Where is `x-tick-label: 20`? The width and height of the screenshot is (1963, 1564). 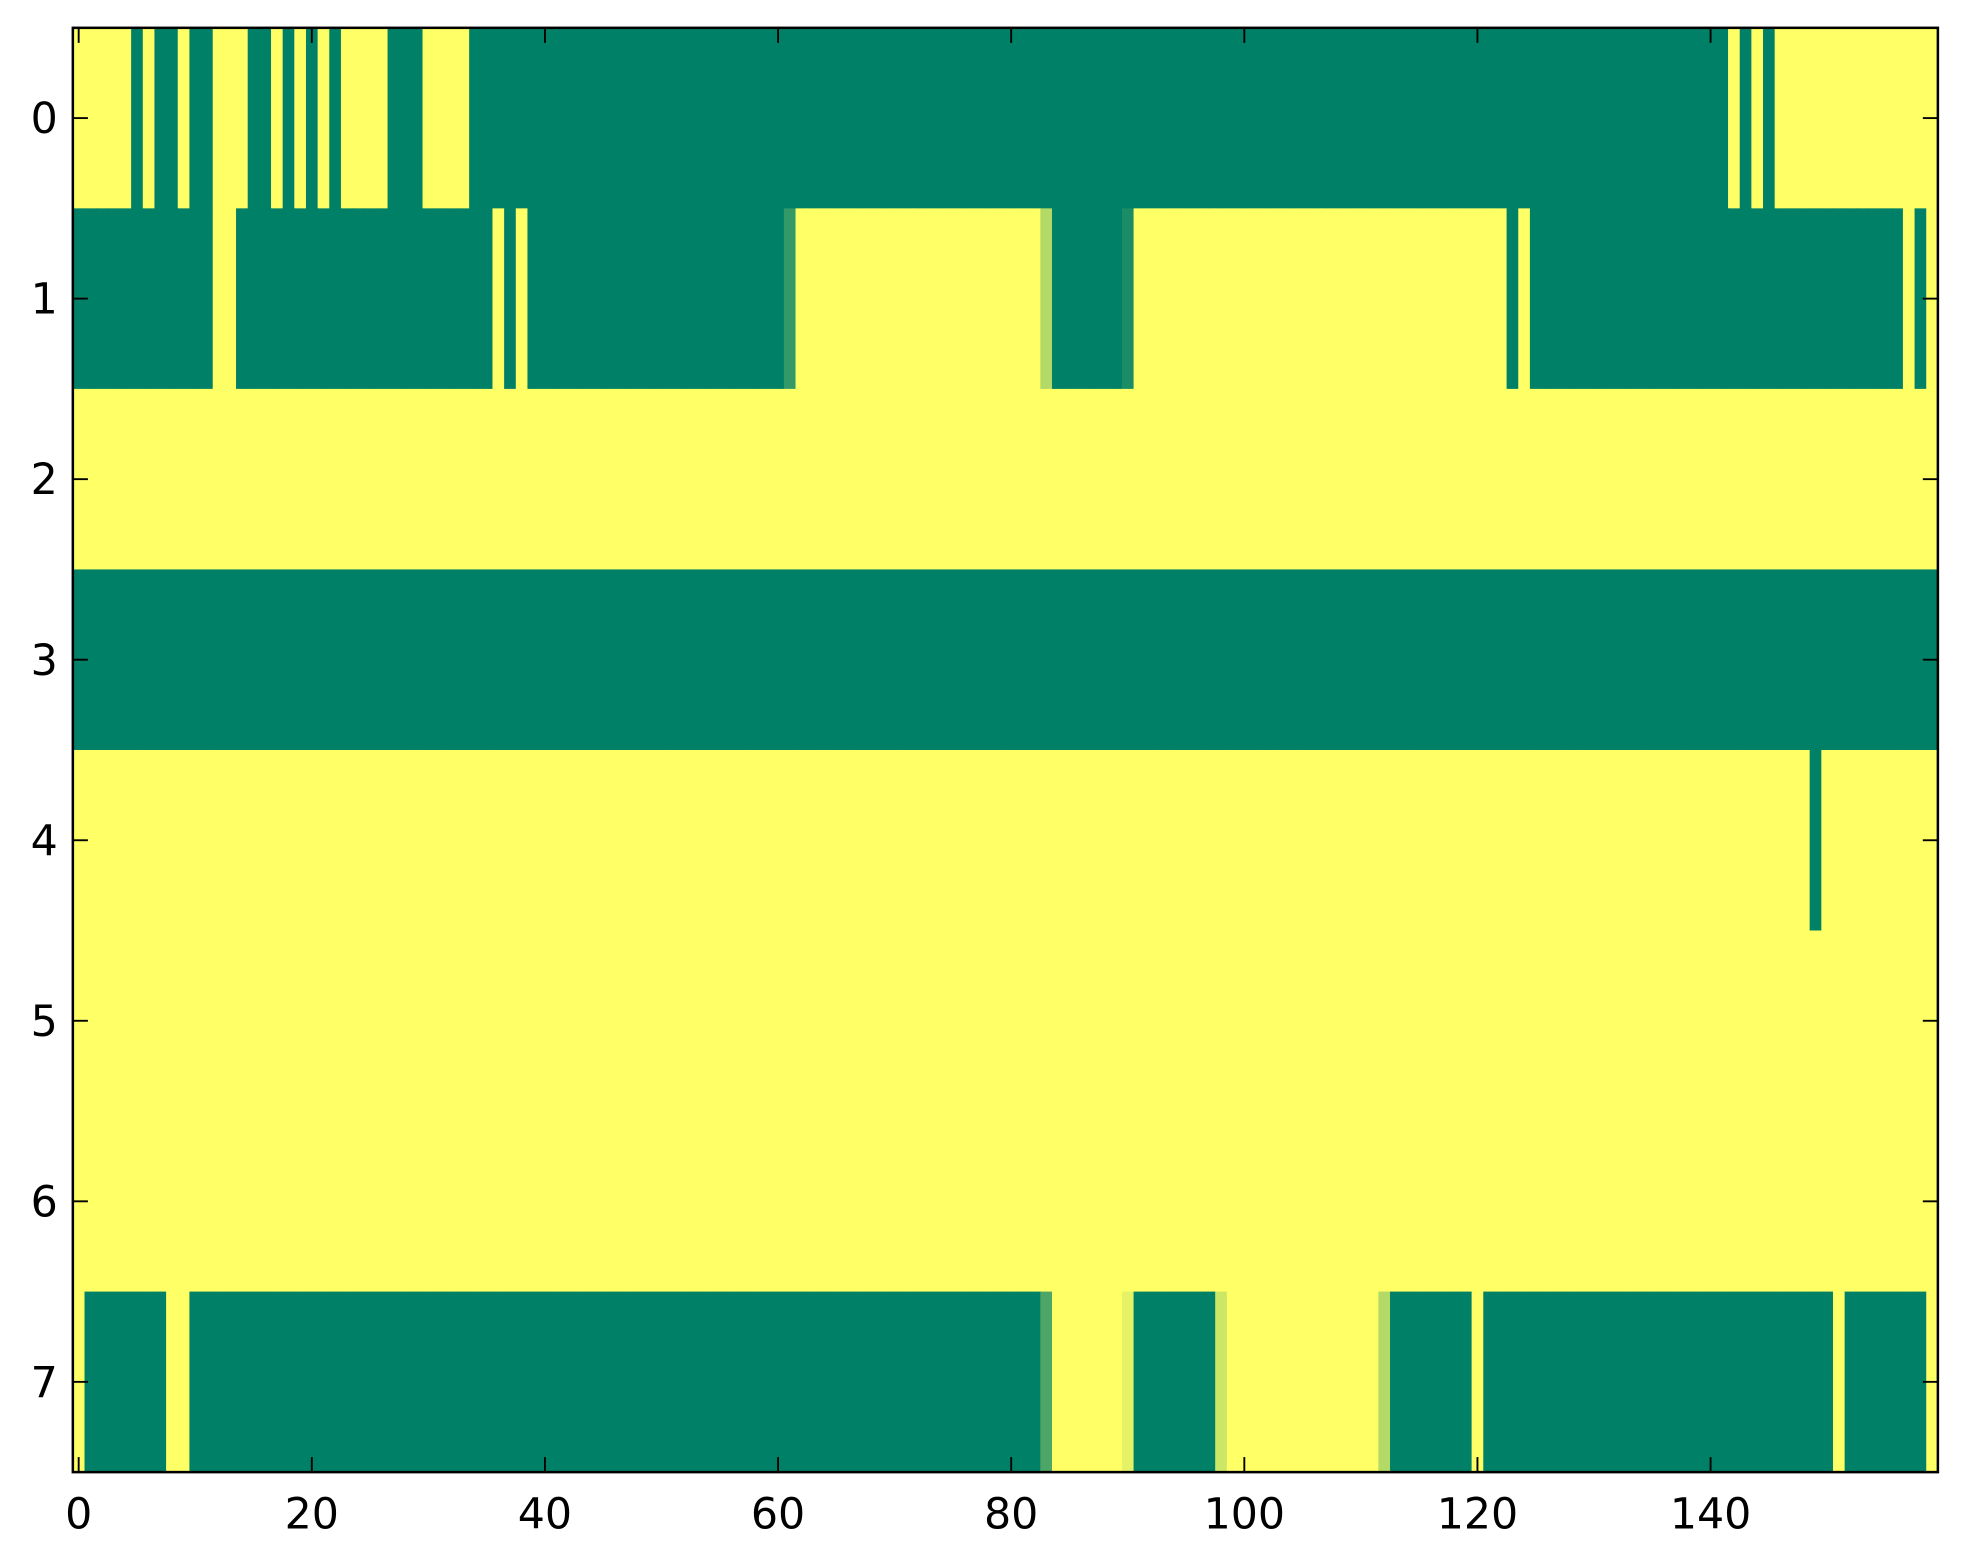
x-tick-label: 20 is located at coordinates (312, 1515).